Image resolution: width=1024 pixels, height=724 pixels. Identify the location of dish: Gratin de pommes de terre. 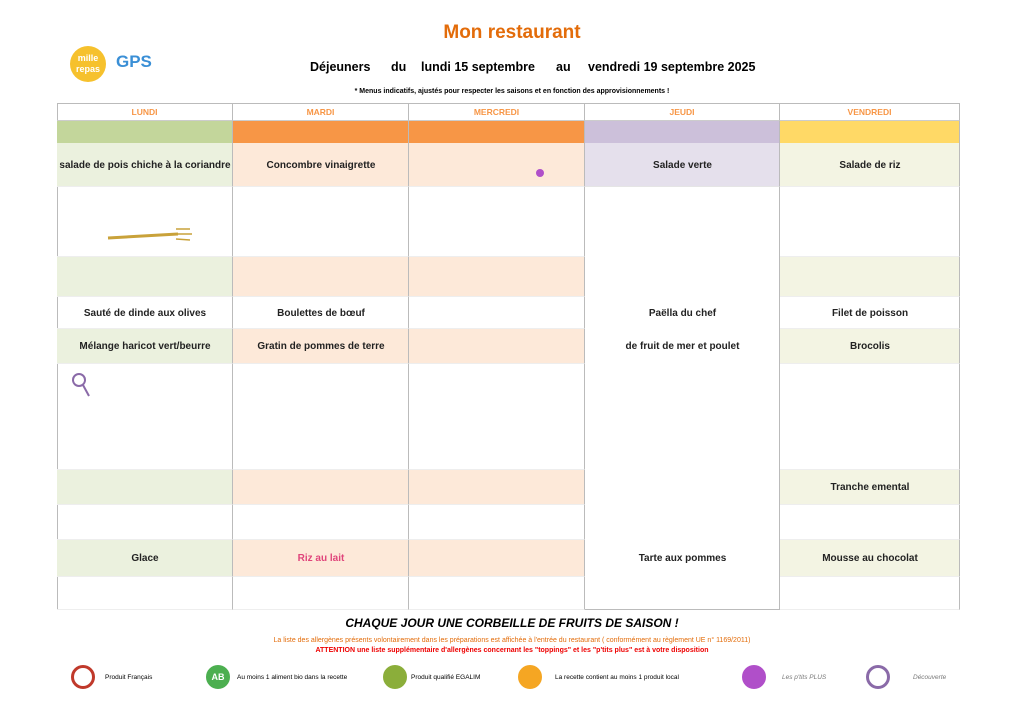
(321, 346).